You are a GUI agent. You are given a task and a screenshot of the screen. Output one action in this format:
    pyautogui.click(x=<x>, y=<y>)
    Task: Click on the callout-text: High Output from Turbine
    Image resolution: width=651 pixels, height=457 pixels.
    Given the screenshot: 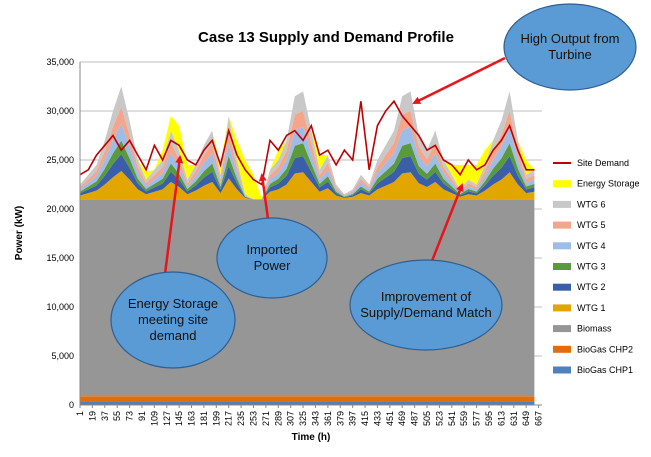 What is the action you would take?
    pyautogui.click(x=570, y=46)
    